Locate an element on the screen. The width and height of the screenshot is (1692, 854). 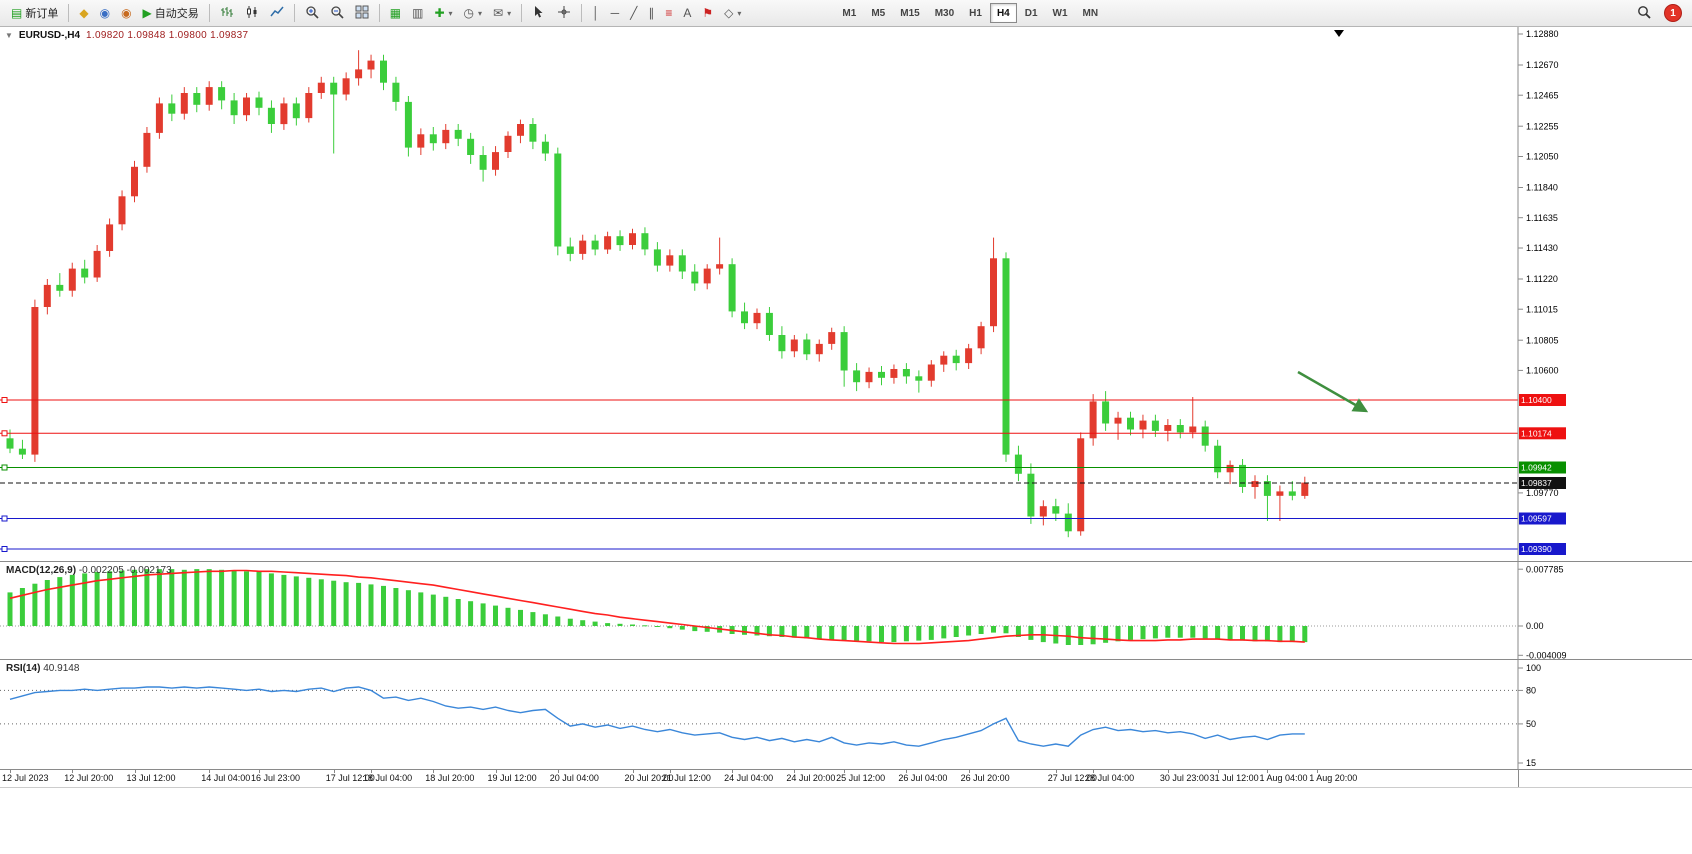
fibonacci-tool-button: ≡ is located at coordinates (668, 13).